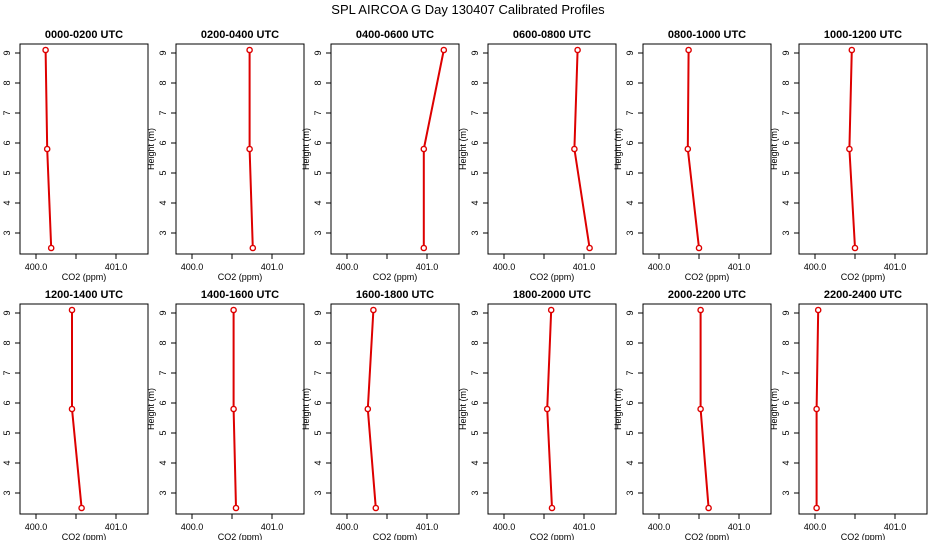 Image resolution: width=936 pixels, height=540 pixels. What do you see at coordinates (618, 409) in the screenshot?
I see `panel-11-y-label: Height (m)` at bounding box center [618, 409].